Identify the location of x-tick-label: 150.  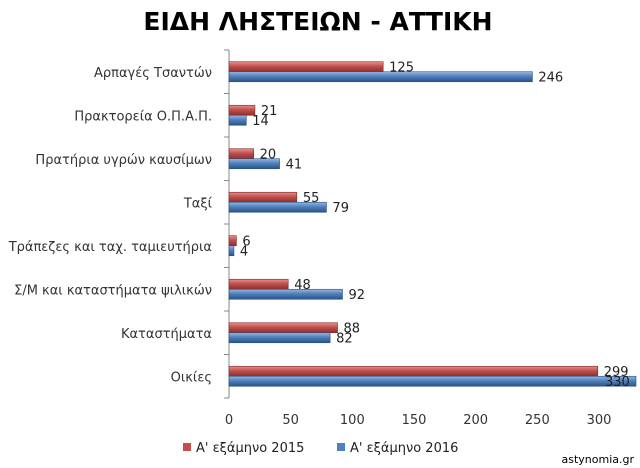
(414, 420).